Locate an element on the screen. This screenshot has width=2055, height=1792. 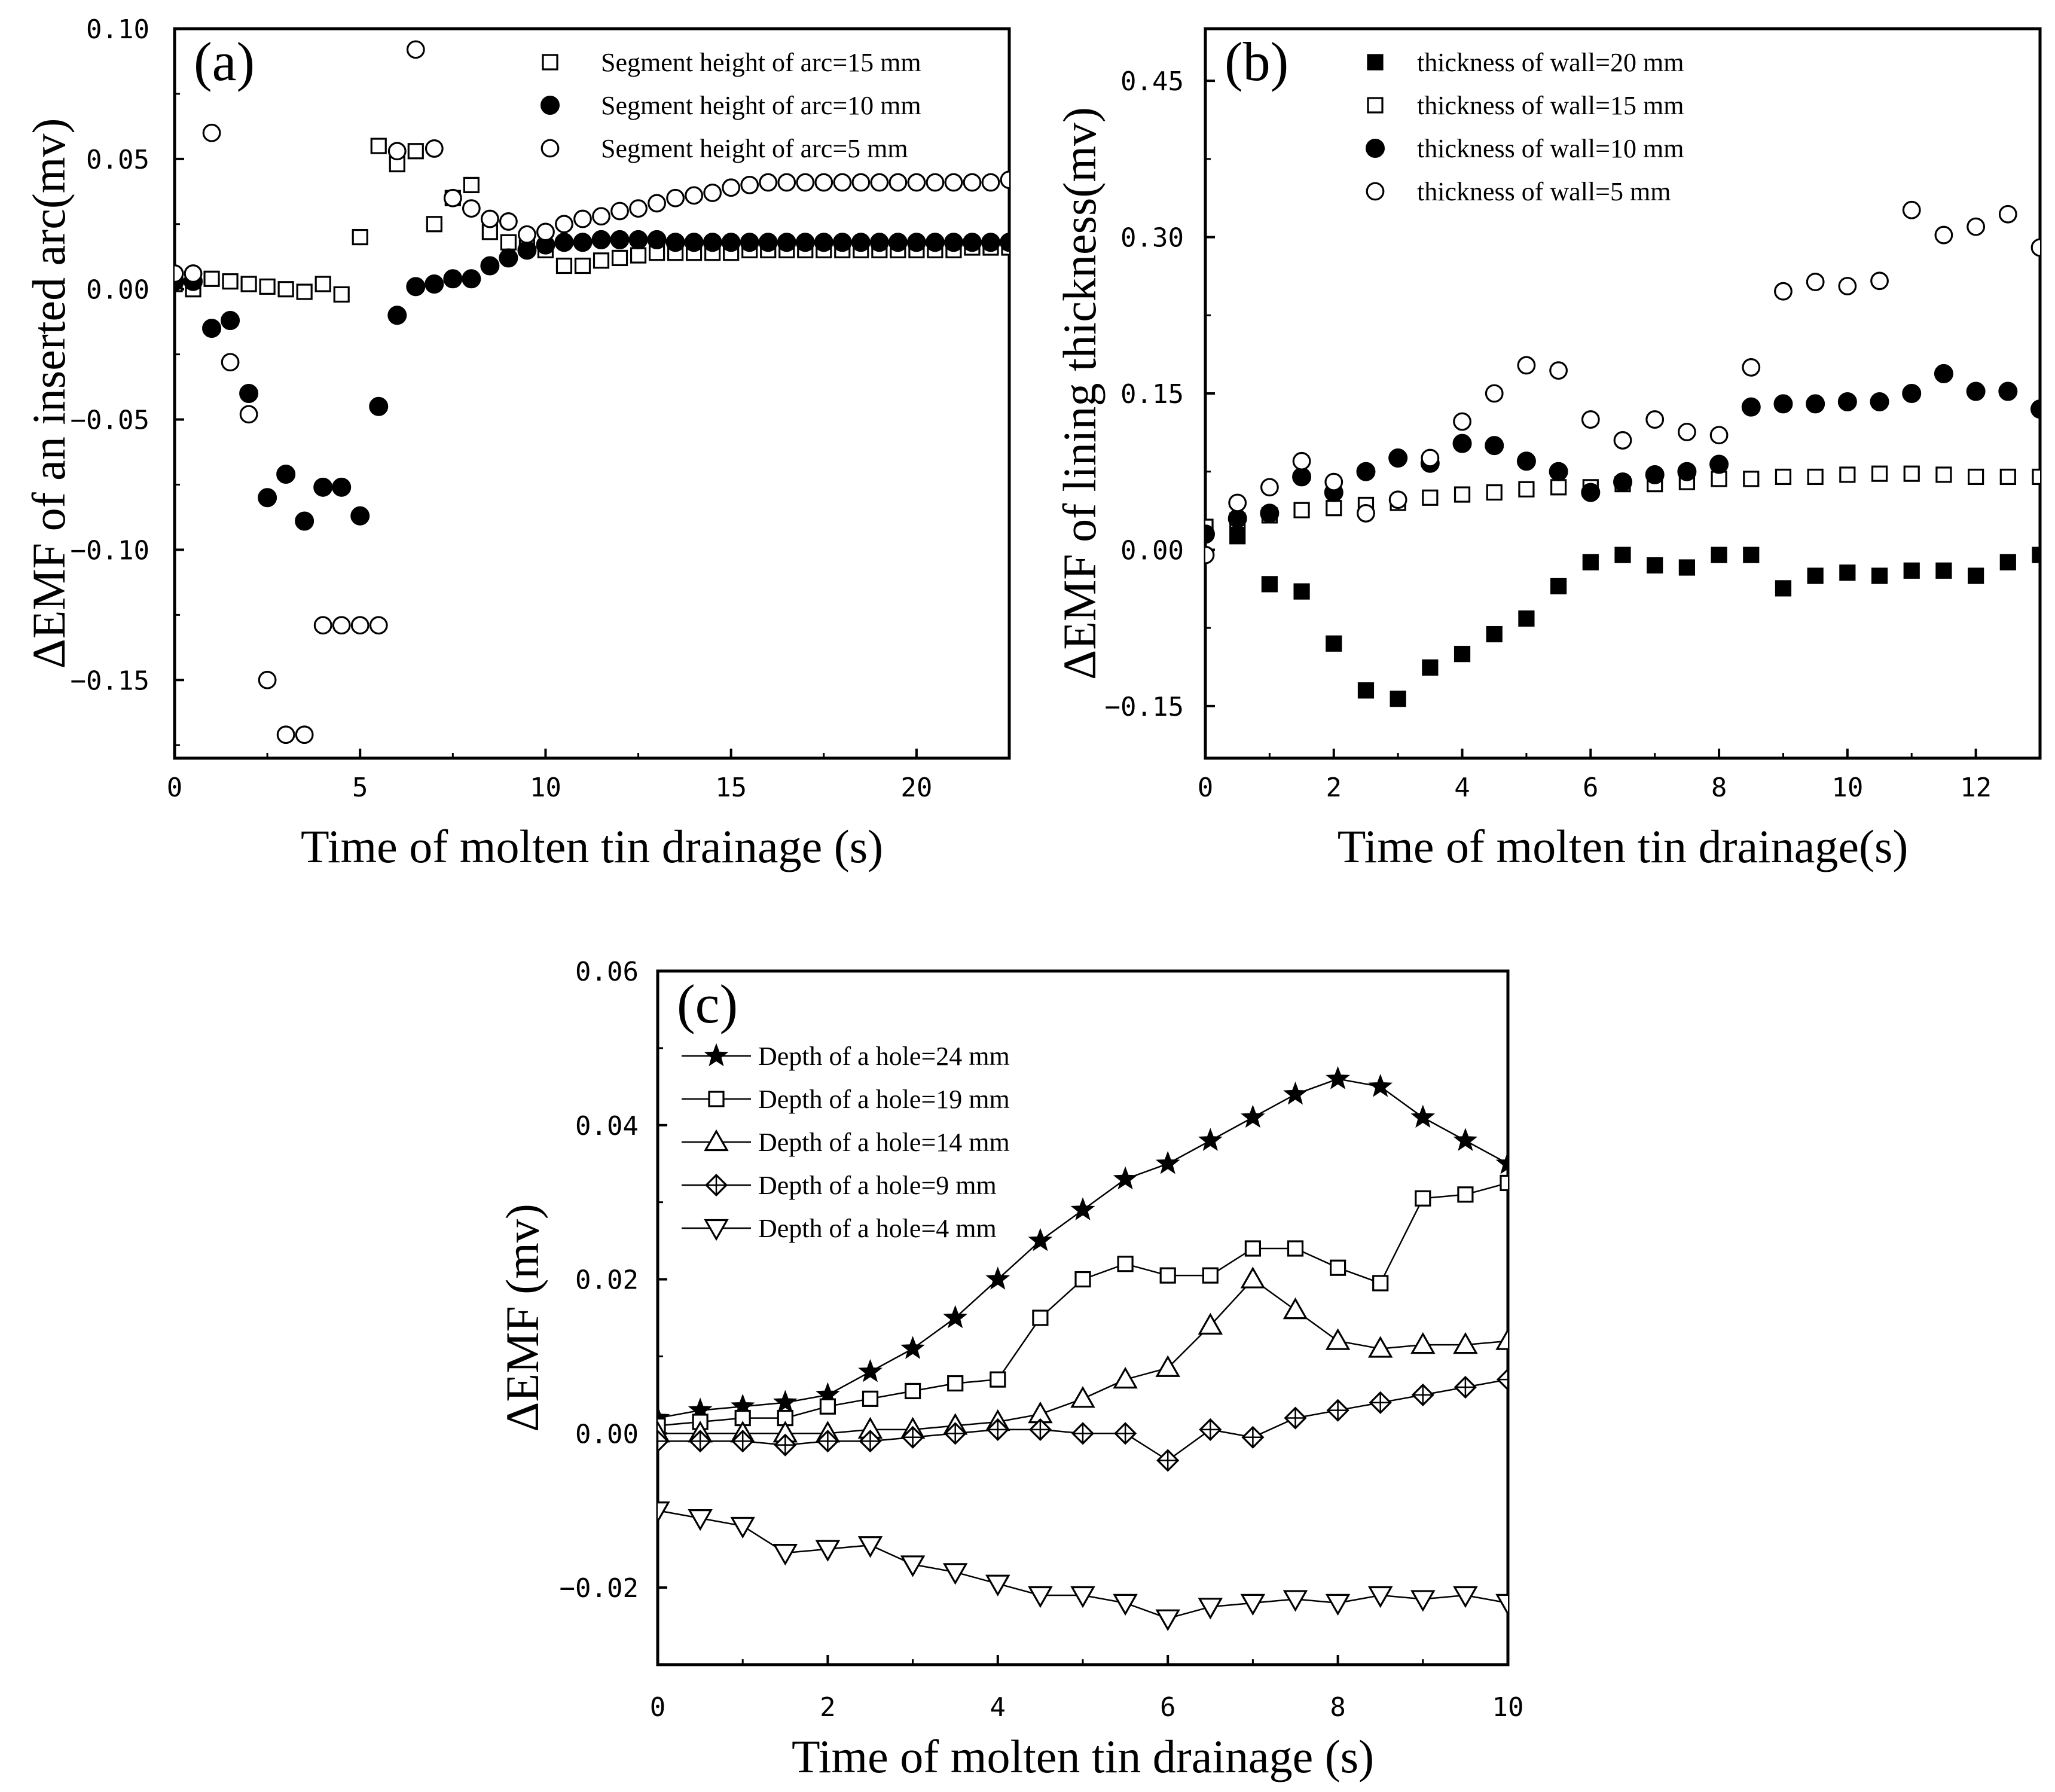
legend-item: thickness of wall=15 mm is located at coordinates (1525, 105).